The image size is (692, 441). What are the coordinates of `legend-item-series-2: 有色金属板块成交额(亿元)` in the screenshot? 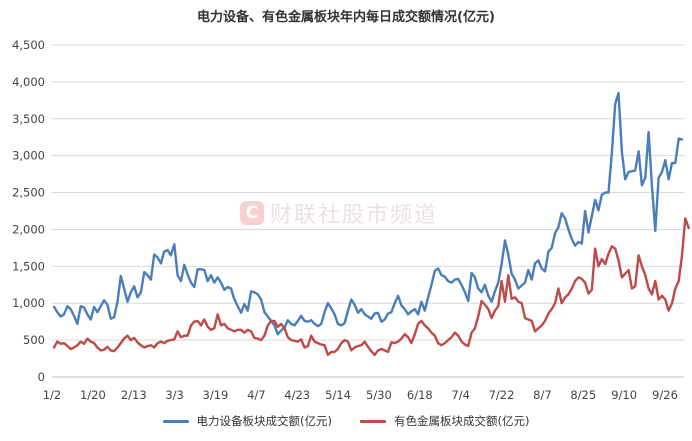 It's located at (444, 421).